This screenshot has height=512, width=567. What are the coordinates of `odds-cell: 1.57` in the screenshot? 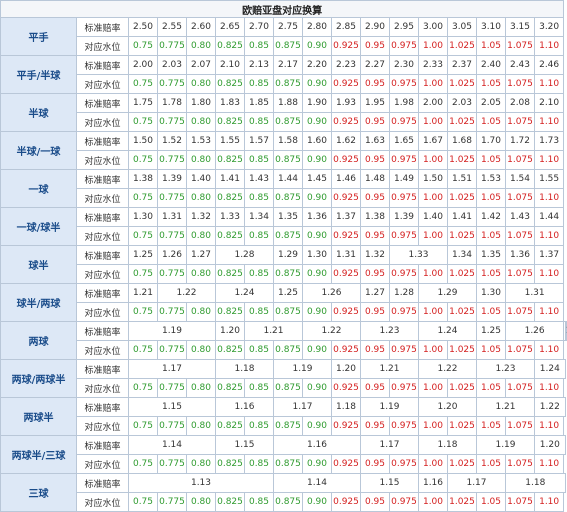 It's located at (259, 141).